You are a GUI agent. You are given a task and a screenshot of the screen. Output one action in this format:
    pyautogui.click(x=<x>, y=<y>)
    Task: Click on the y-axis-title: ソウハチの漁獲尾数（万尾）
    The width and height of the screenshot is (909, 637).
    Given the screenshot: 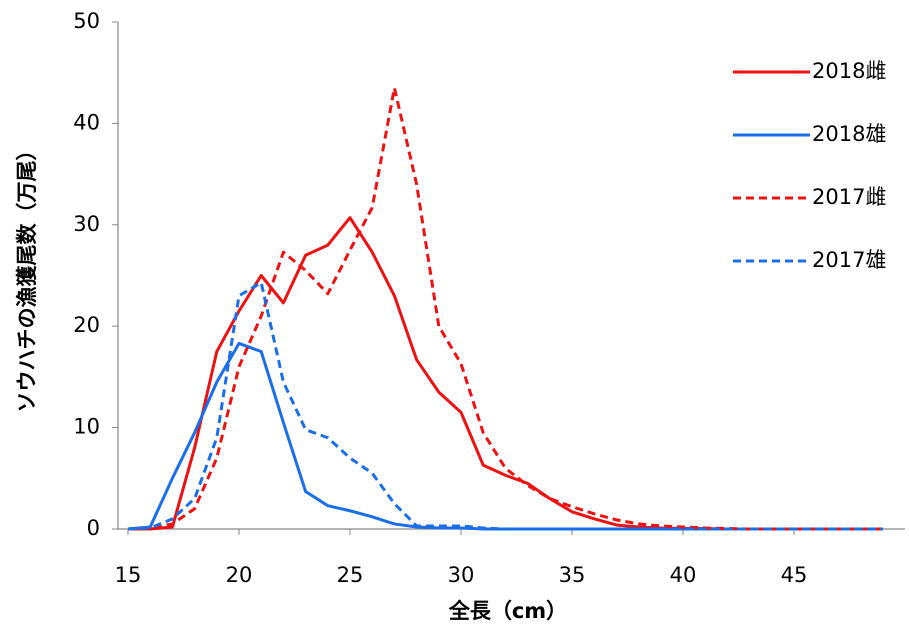 What is the action you would take?
    pyautogui.click(x=27, y=276)
    